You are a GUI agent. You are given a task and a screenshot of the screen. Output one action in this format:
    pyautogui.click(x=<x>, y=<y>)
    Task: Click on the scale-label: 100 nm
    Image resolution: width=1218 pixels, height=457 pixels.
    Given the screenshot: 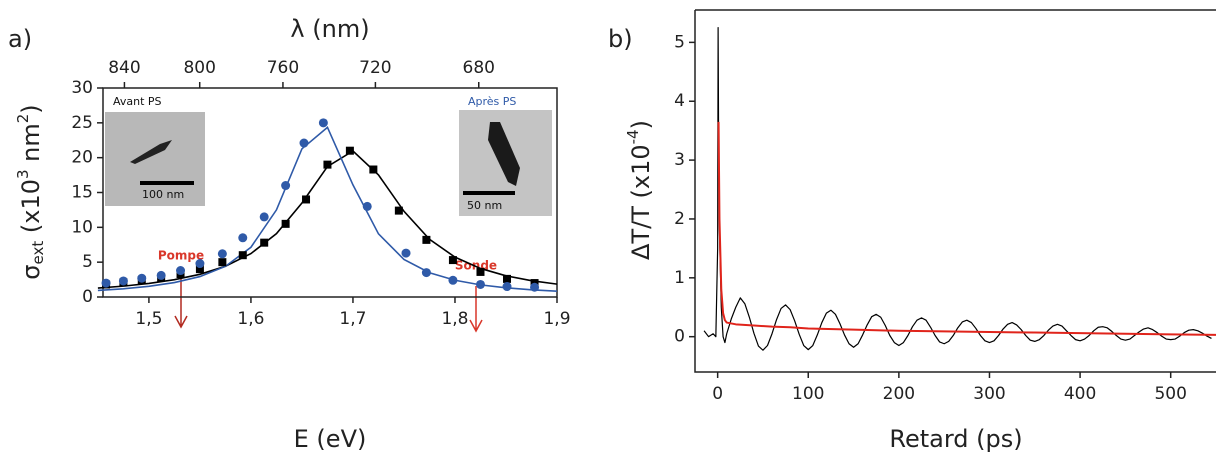 What is the action you would take?
    pyautogui.click(x=163, y=194)
    